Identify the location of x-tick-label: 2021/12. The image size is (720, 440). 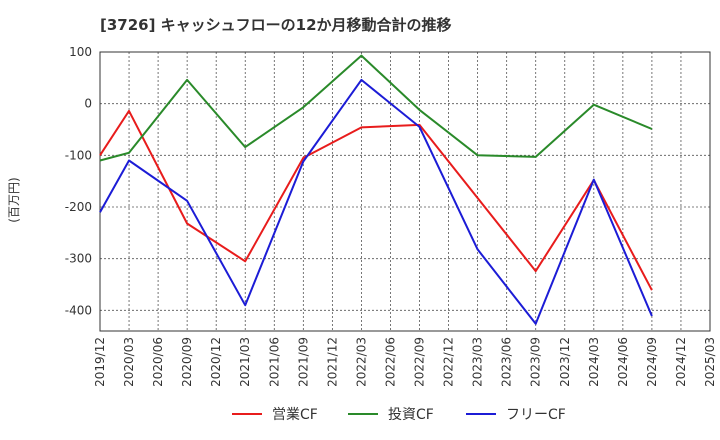
(332, 362).